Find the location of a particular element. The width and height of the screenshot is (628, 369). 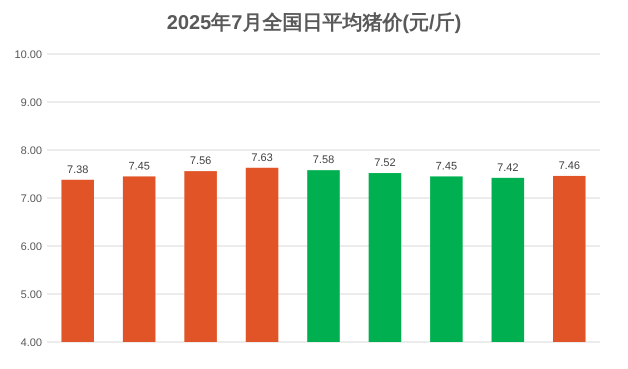

chart-title: 2025年7月全国日平均猪价(元/斤) is located at coordinates (314, 22).